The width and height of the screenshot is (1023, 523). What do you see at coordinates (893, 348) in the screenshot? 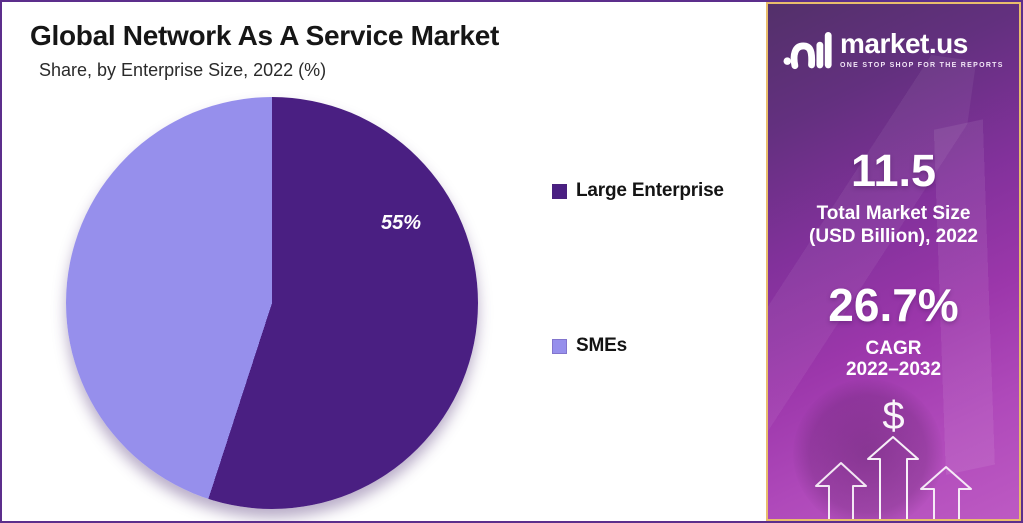
I see `stat-cagr-label-line1: CAGR` at bounding box center [893, 348].